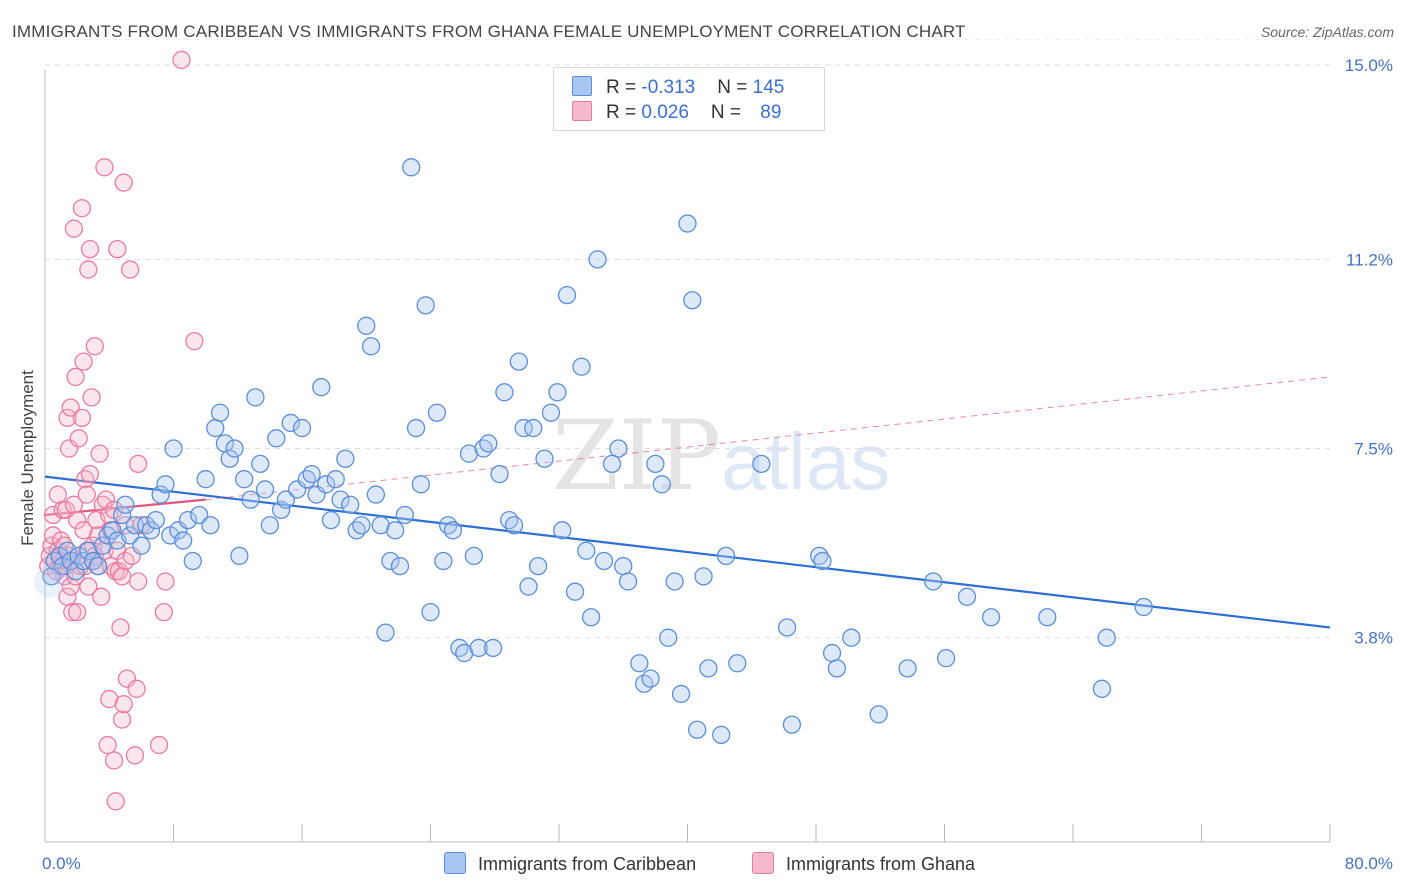 The image size is (1406, 892). I want to click on watermark-zip: ZIP, so click(637, 456).